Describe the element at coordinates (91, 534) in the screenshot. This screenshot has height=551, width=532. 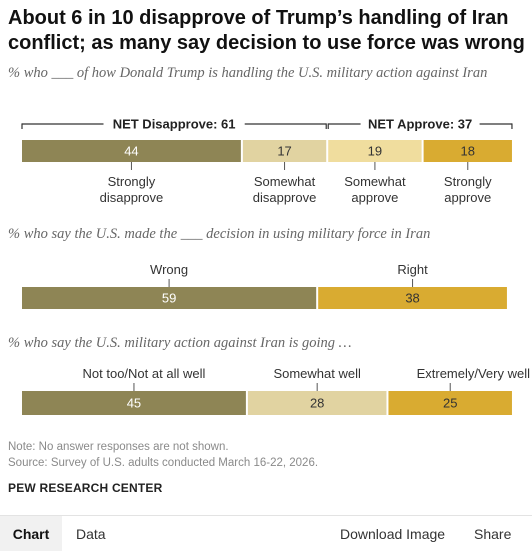
I see `tab-data: Data` at that location.